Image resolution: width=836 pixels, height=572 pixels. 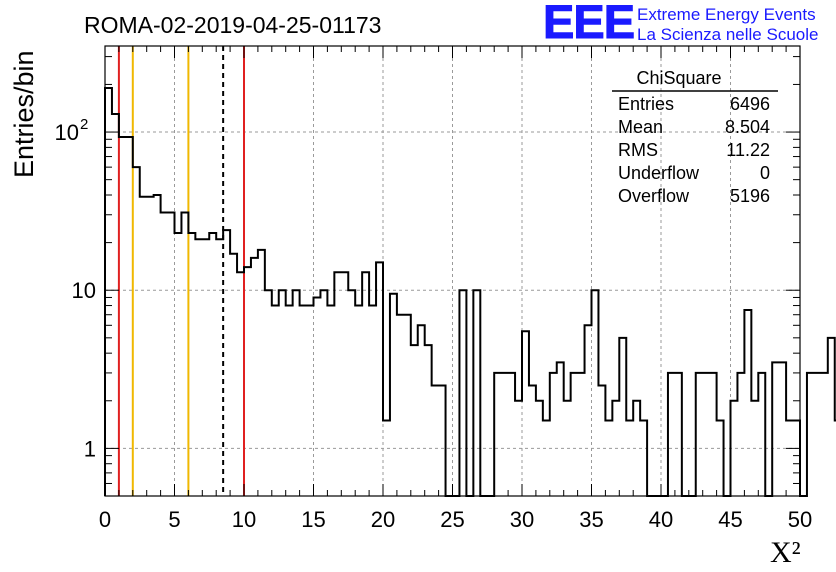 I want to click on stats-row-label: Underflow, so click(x=659, y=173).